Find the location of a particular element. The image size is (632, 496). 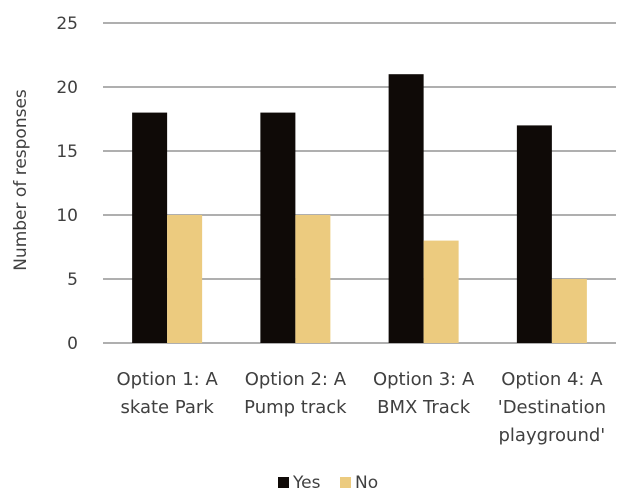

y-tick-label: 15 is located at coordinates (67, 152).